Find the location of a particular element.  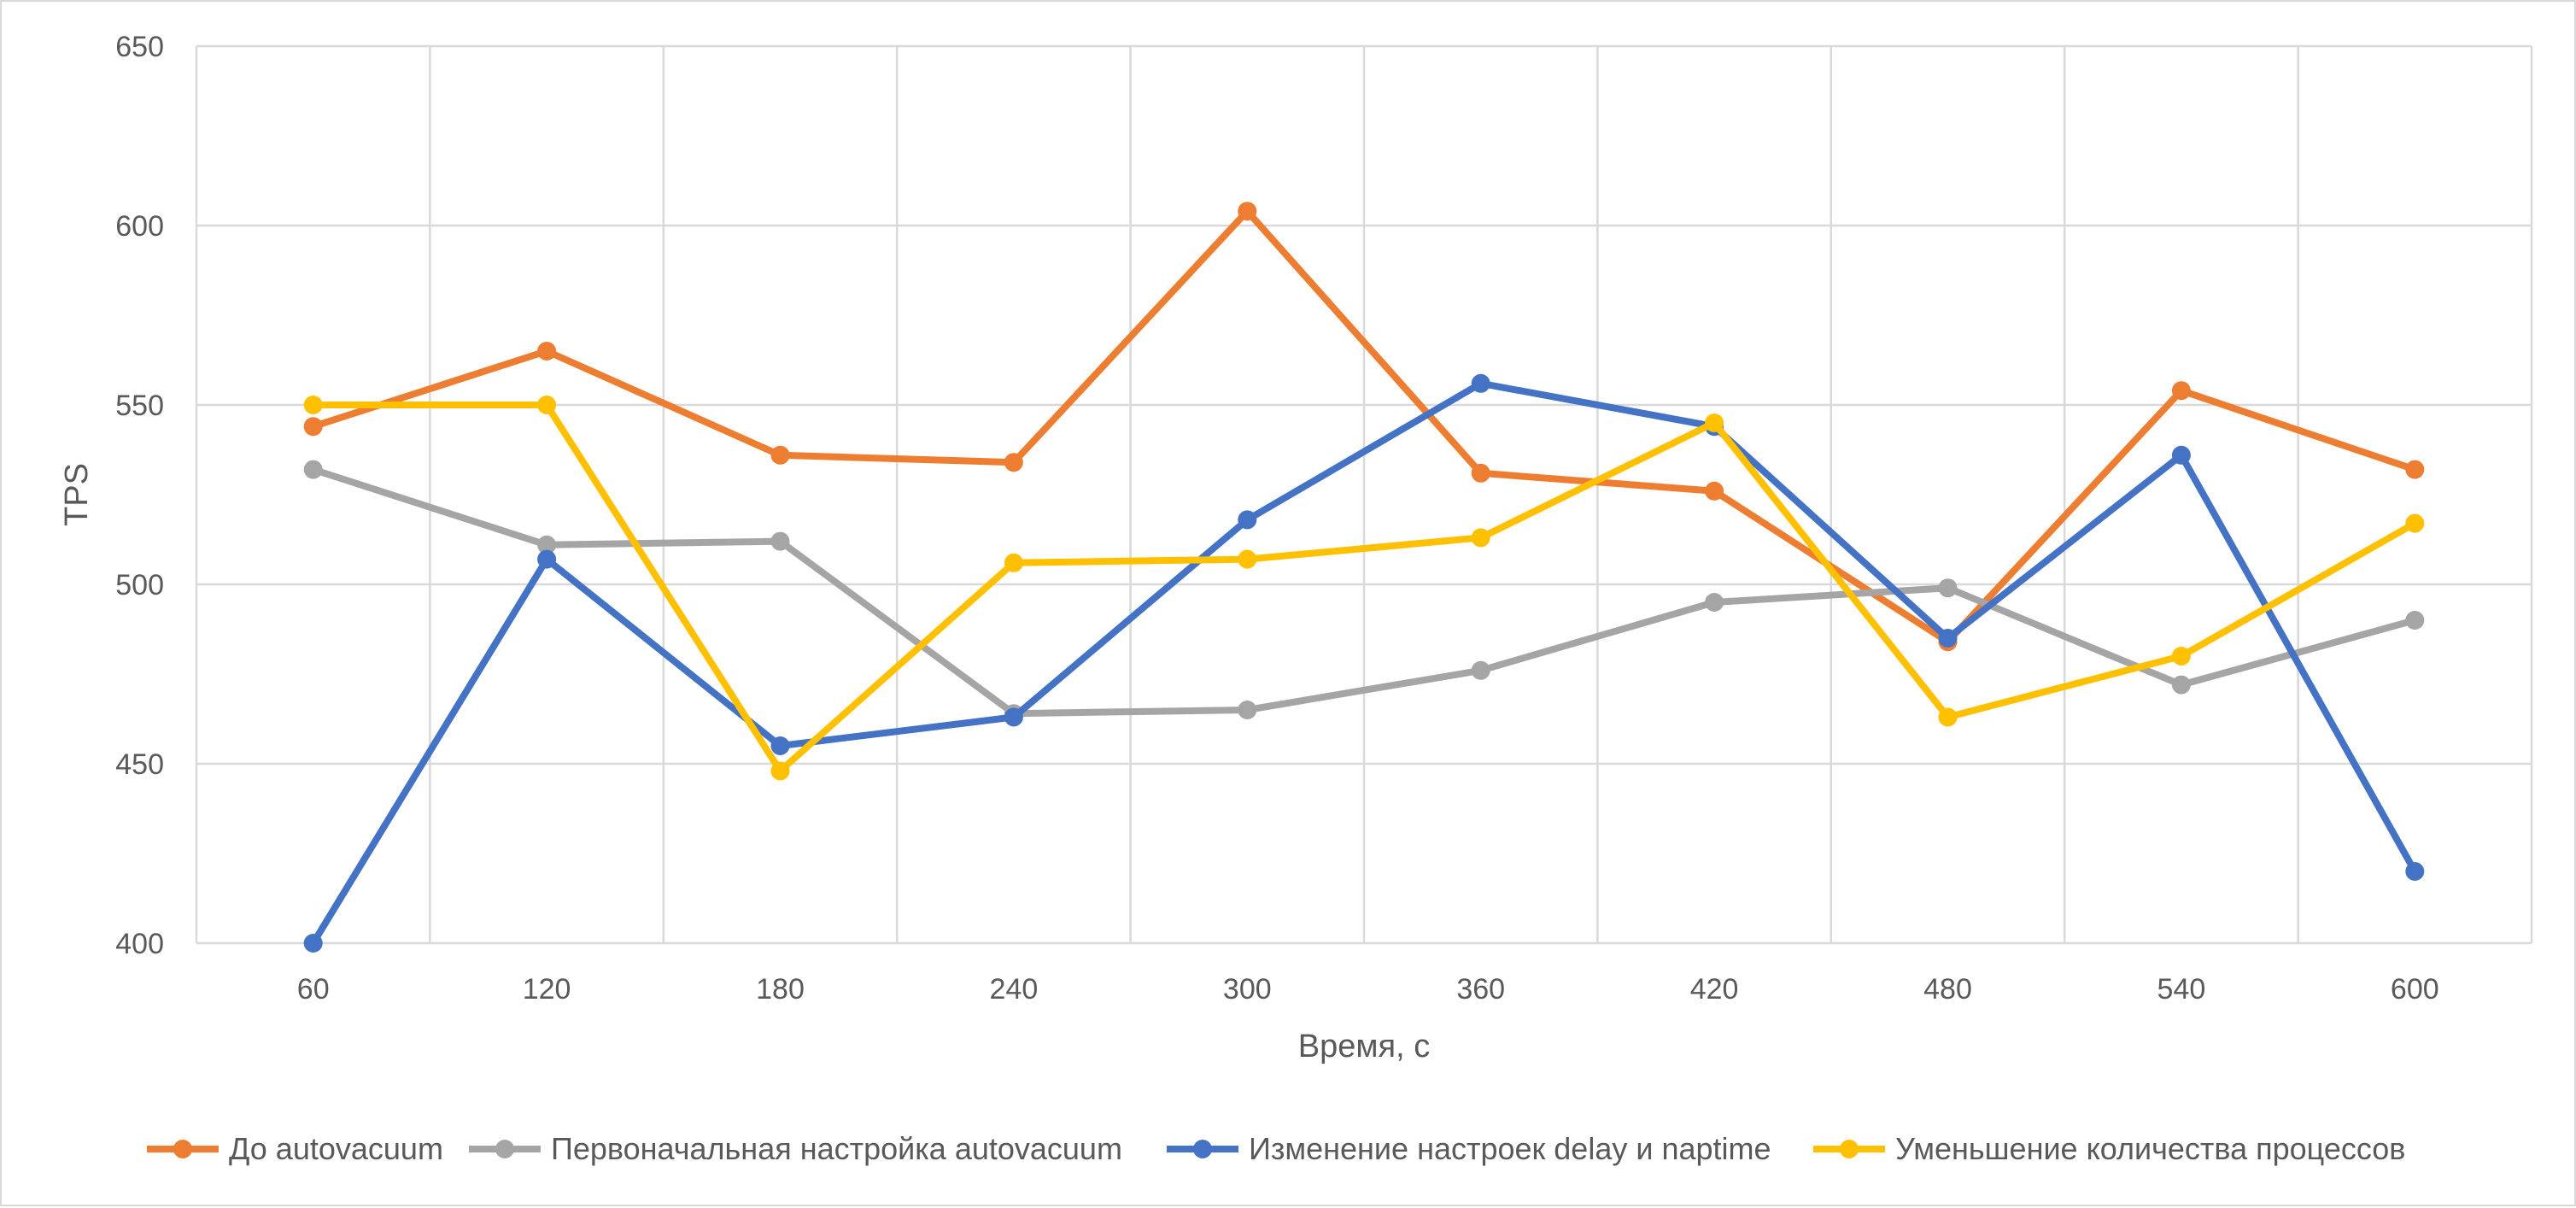

y-tick-label: 450 is located at coordinates (139, 764).